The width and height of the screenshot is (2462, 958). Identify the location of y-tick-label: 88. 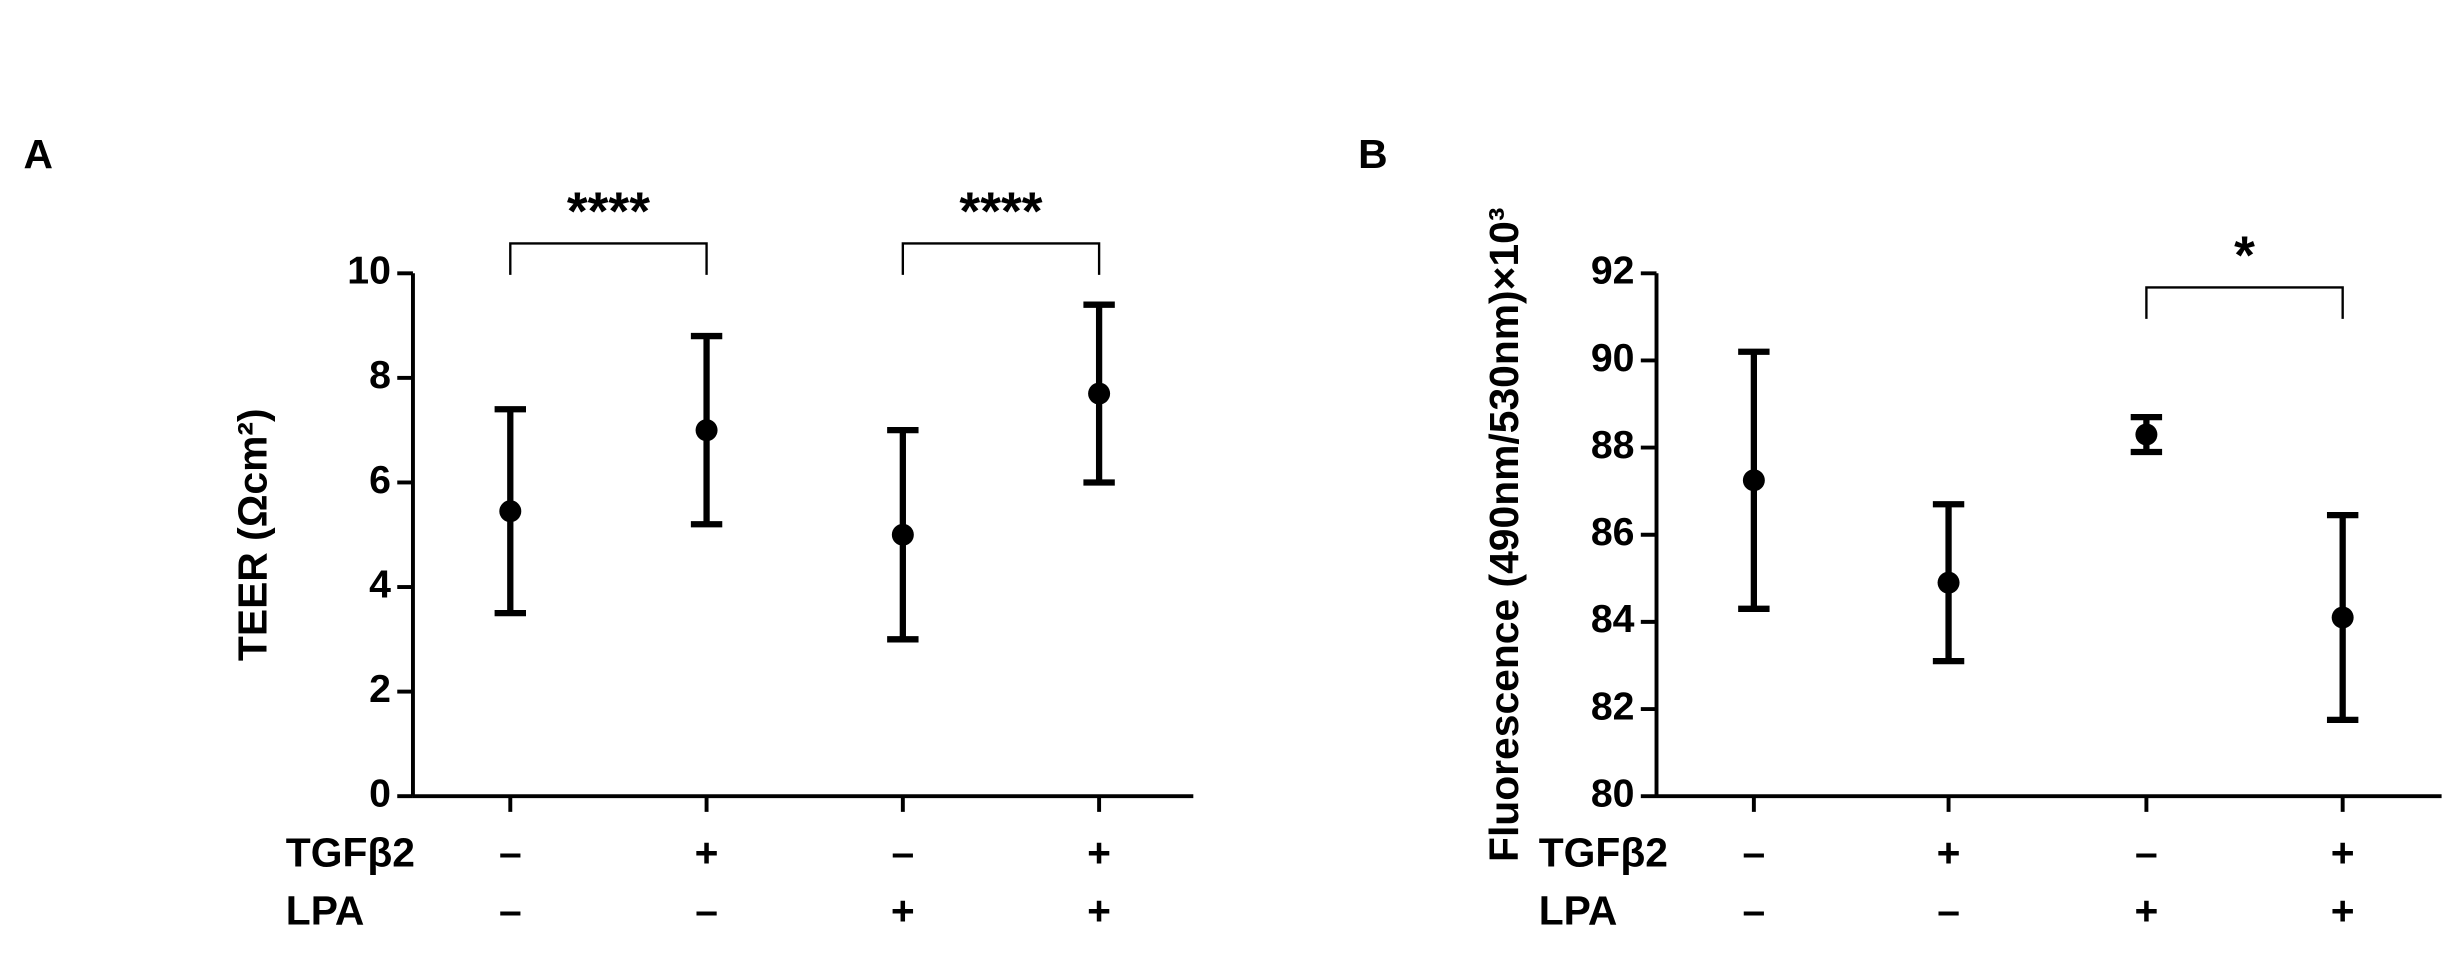
(1613, 445).